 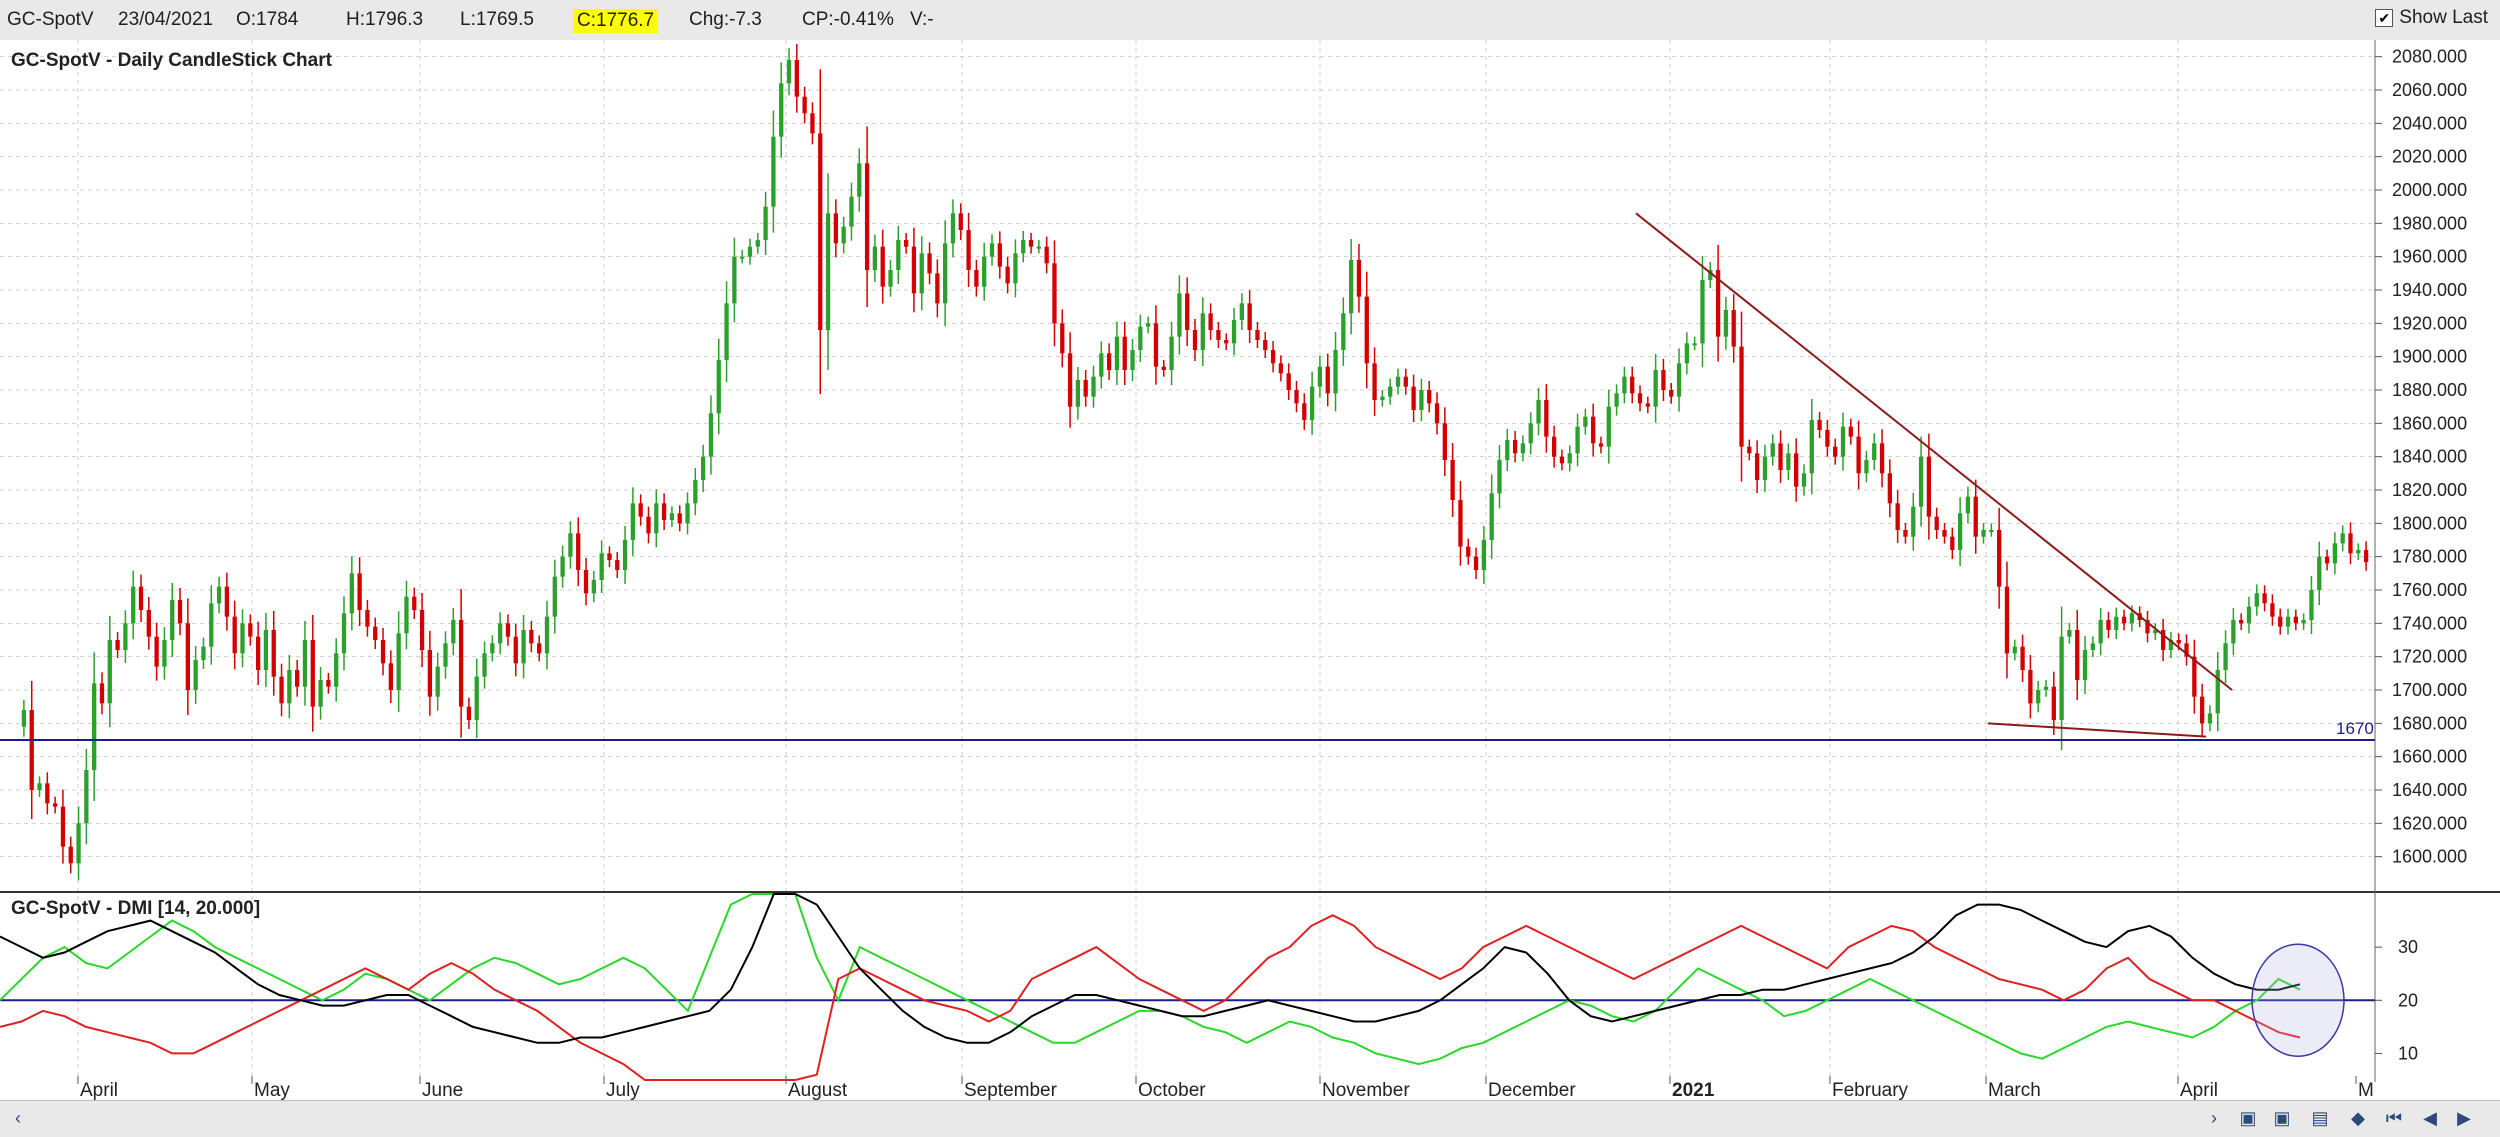 I want to click on chart-scrollbar: ‹ › ▣ ▣ ▤ ◆ ⏮ ◀ ▶, so click(x=1250, y=1118).